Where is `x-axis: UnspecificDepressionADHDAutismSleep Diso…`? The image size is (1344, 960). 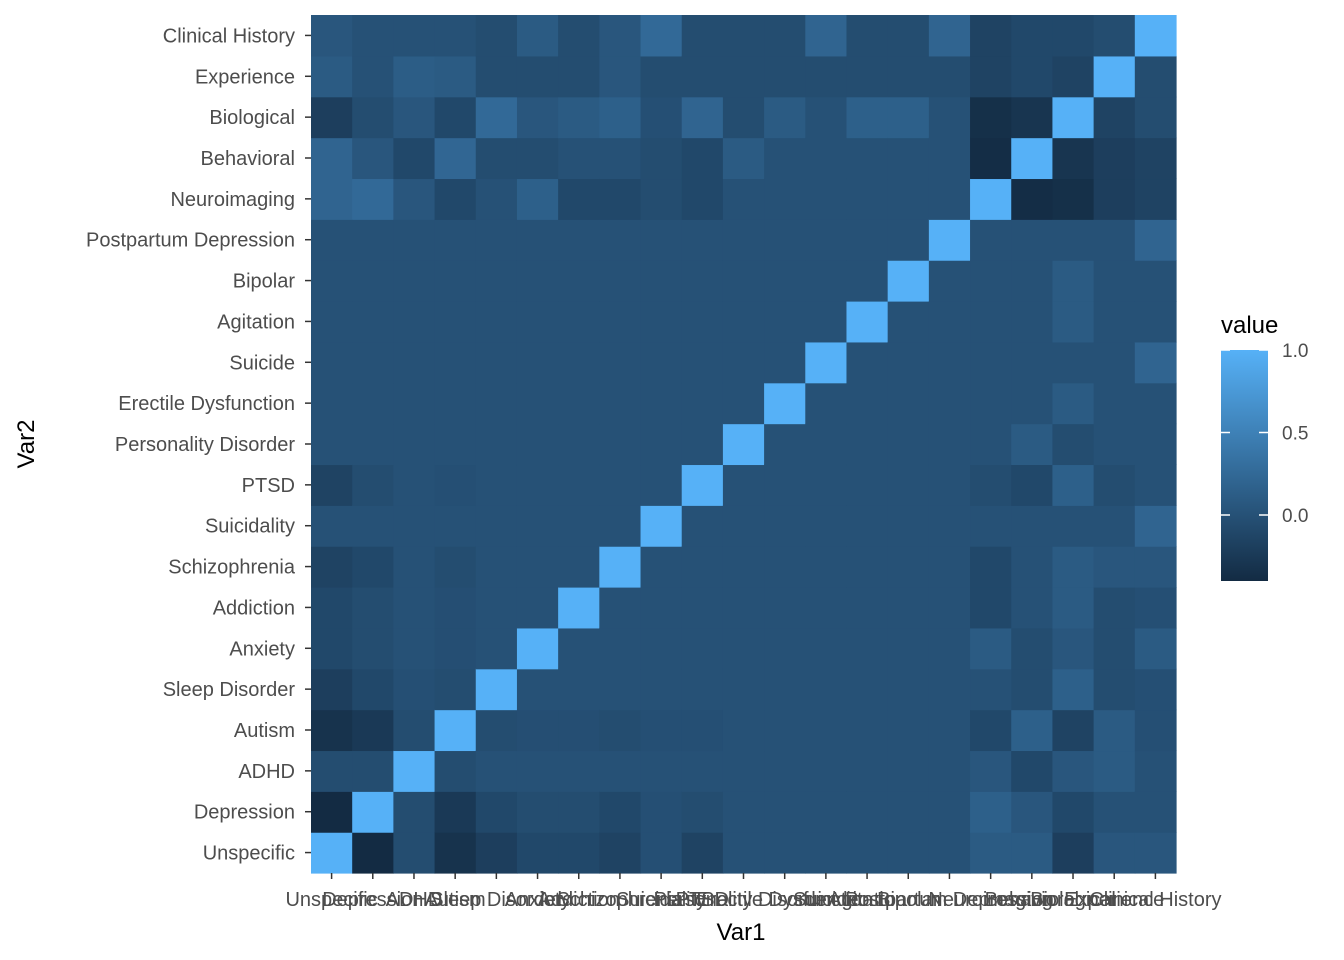
x-axis: UnspecificDepressionADHDAutismSleep Diso… is located at coordinates (753, 892).